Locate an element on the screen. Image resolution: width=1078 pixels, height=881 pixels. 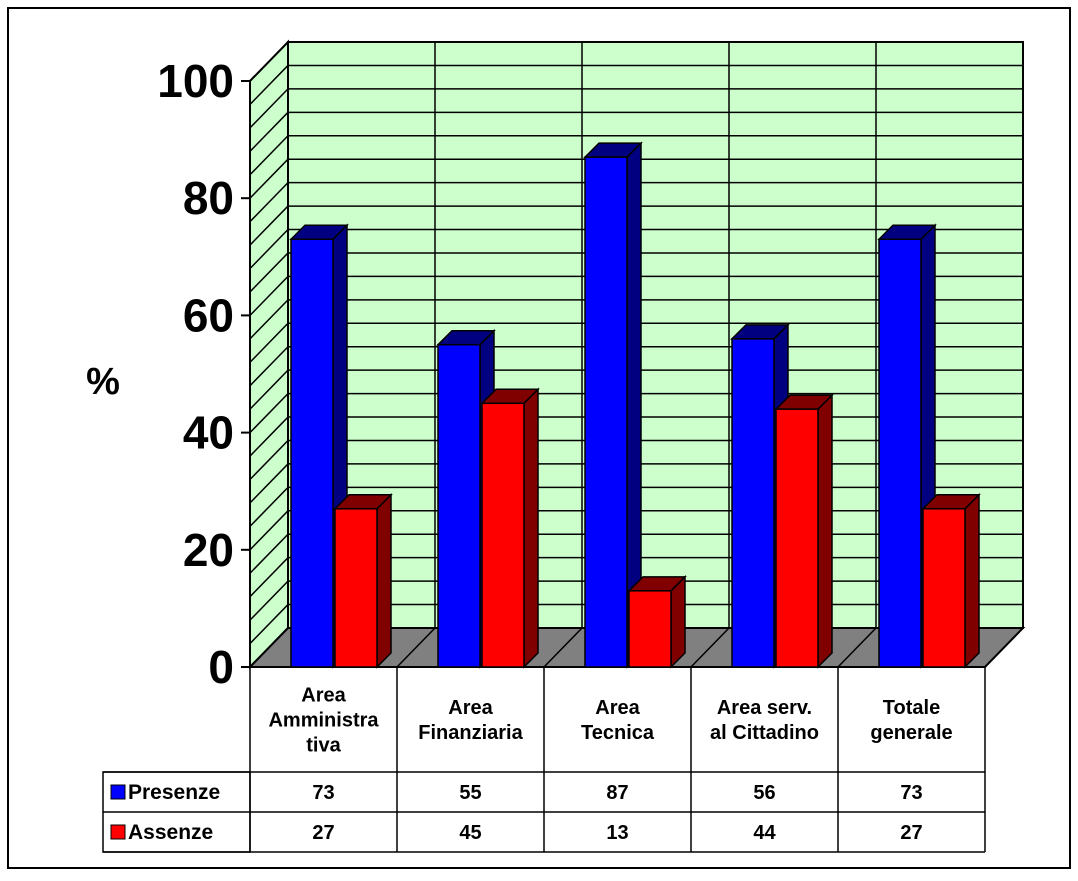
table-value: 56 is located at coordinates (764, 793).